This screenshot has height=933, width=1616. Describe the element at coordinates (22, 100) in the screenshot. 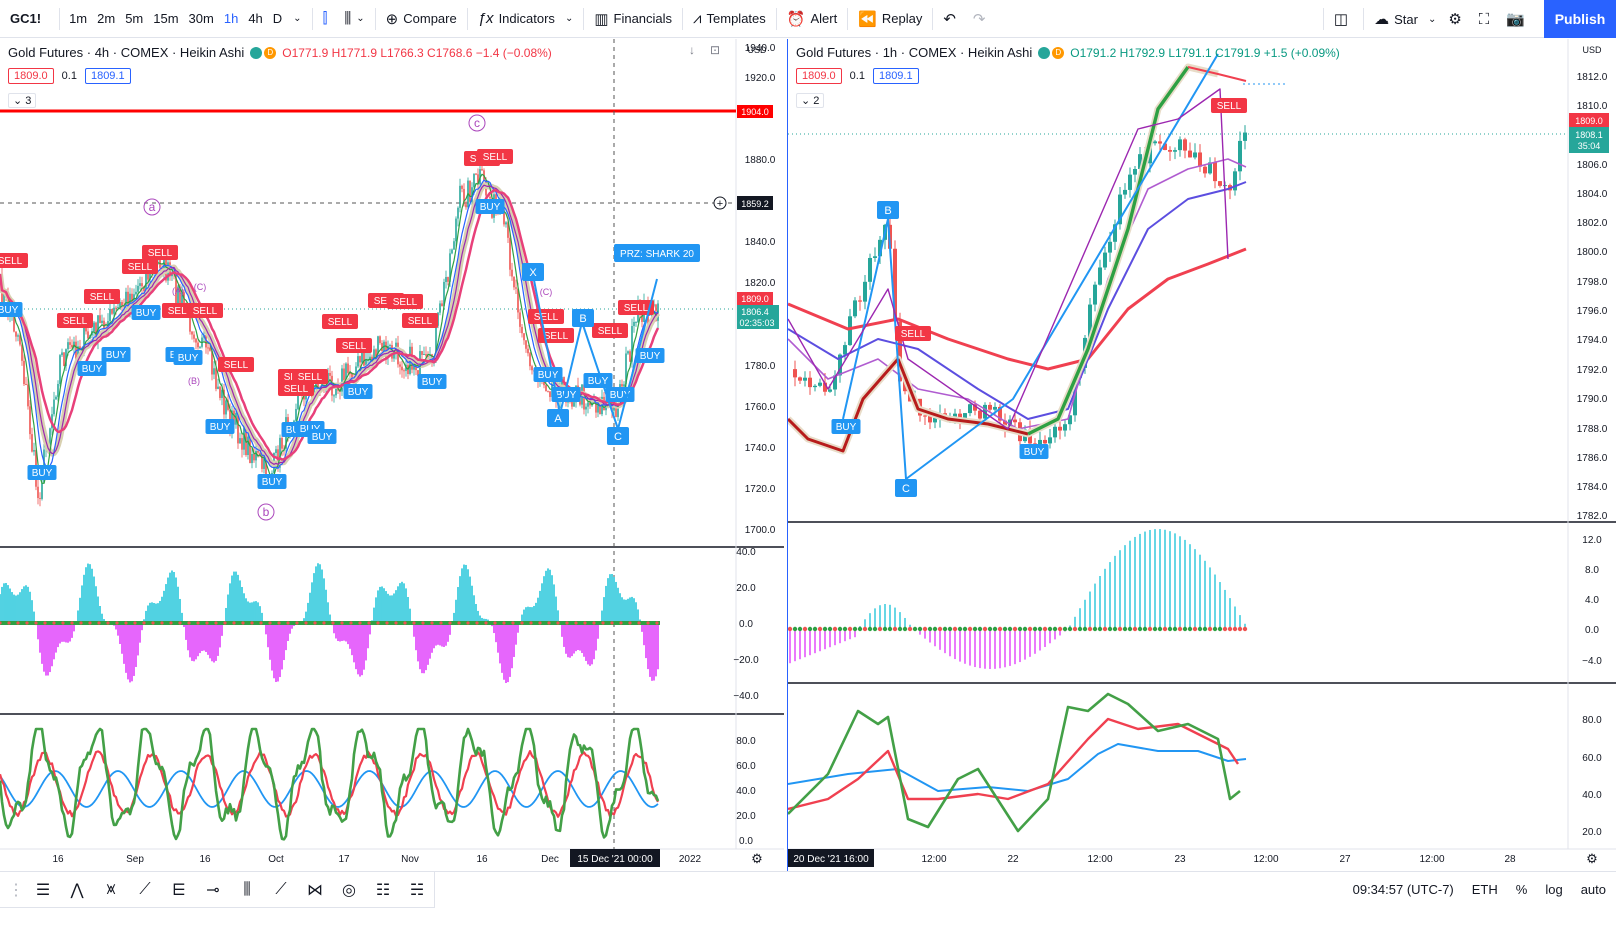

I see `indicator-collapse-button: ⌄ 3` at that location.